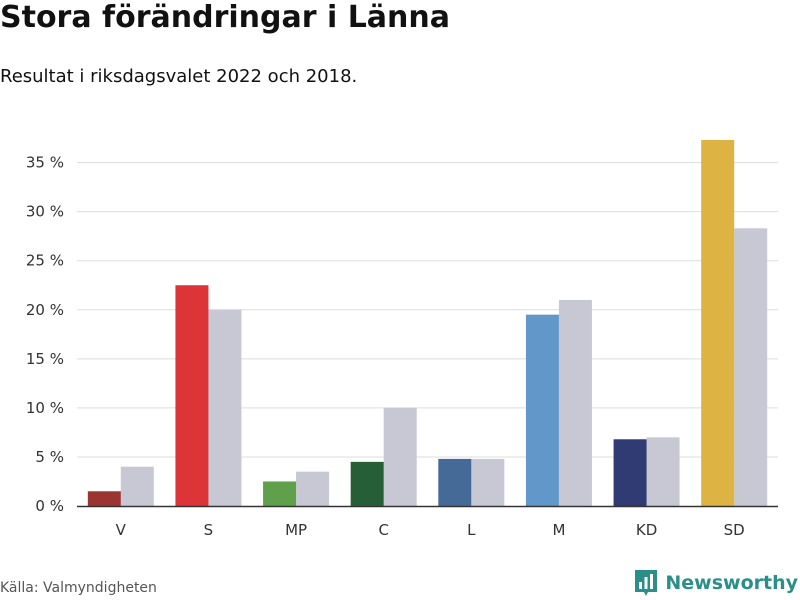  Describe the element at coordinates (179, 76) in the screenshot. I see `chart-subtitle: Resultat i riksdagsvalet 2022 och 2018.` at that location.